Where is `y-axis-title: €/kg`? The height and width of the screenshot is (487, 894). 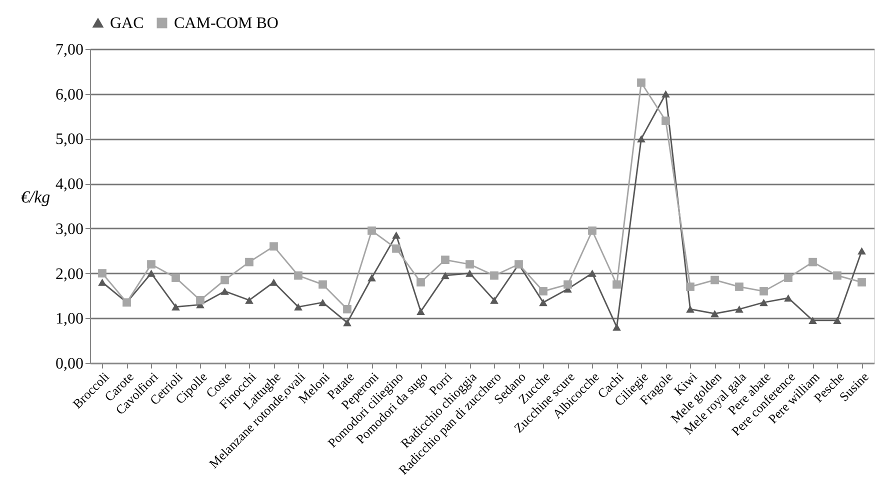
y-axis-title: €/kg is located at coordinates (35, 197).